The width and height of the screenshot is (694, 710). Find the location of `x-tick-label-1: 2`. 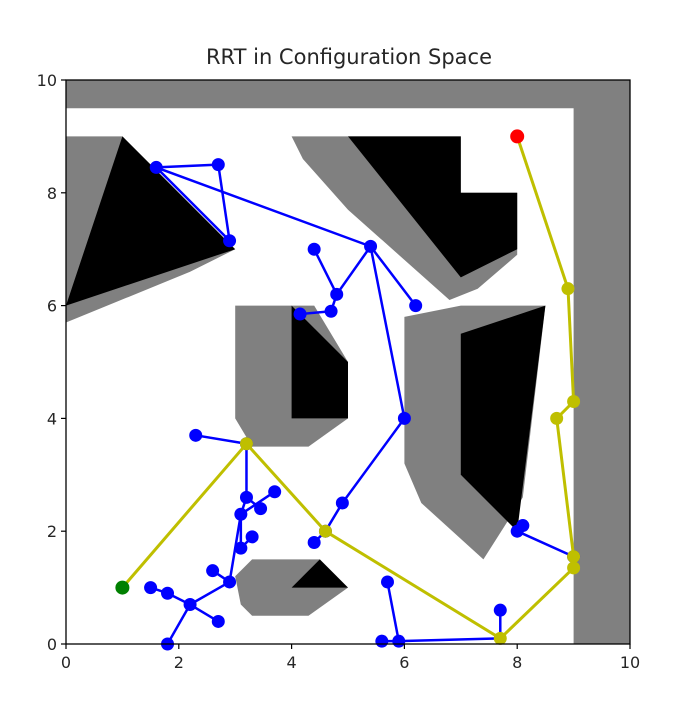

x-tick-label-1: 2 is located at coordinates (179, 662).